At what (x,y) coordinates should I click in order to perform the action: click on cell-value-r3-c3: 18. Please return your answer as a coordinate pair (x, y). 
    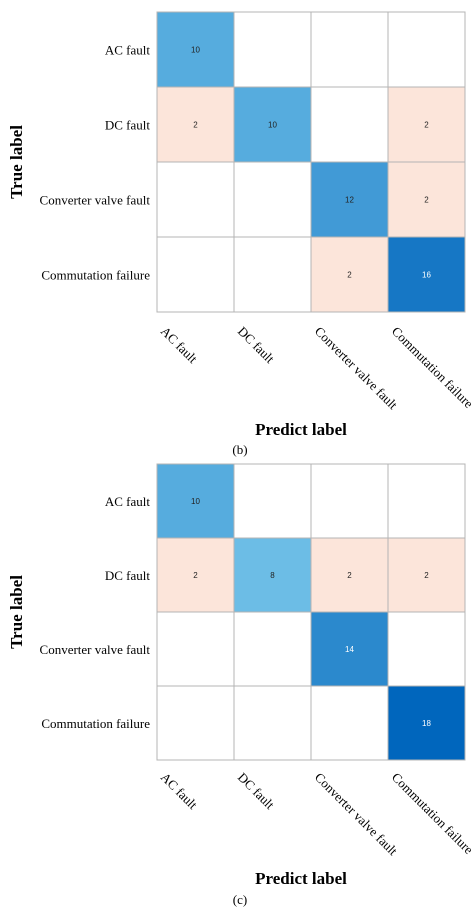
    Looking at the image, I should click on (426, 723).